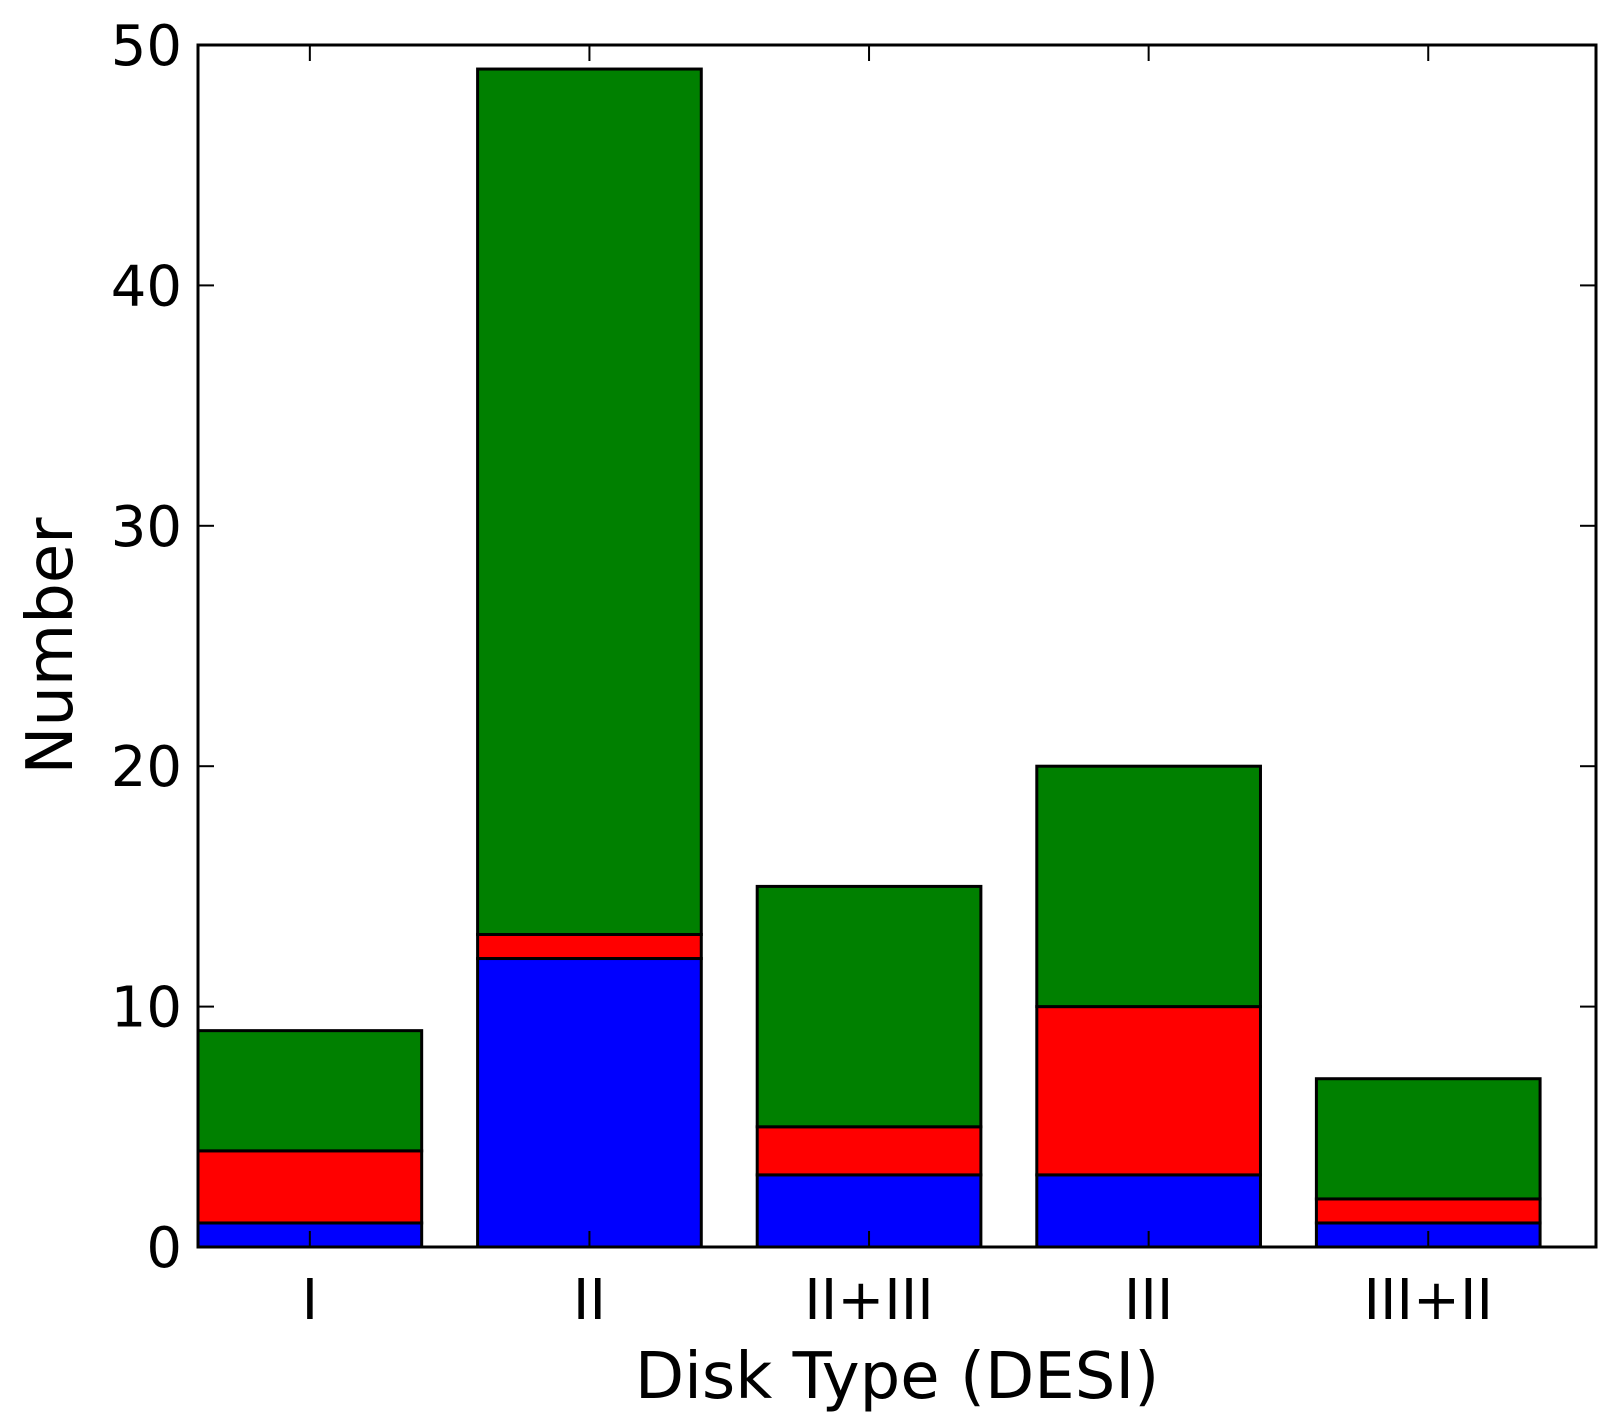 The height and width of the screenshot is (1423, 1608). I want to click on x-tick-label-ii: II, so click(589, 1300).